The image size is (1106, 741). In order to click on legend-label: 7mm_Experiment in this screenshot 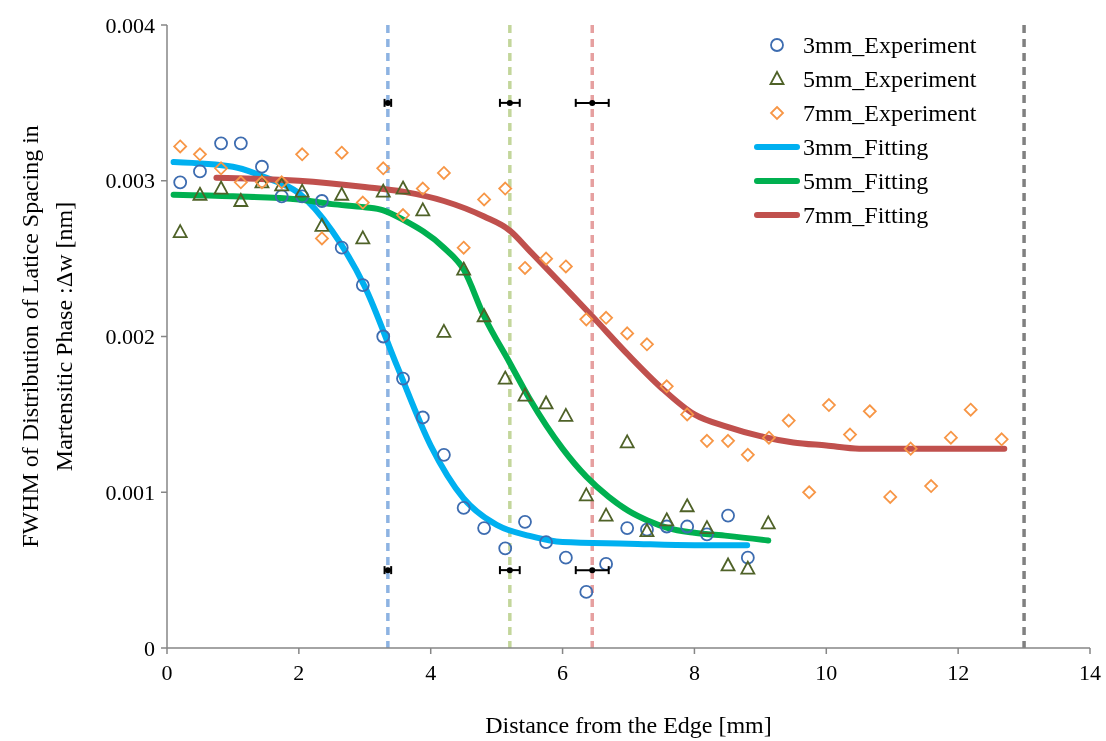, I will do `click(890, 113)`.